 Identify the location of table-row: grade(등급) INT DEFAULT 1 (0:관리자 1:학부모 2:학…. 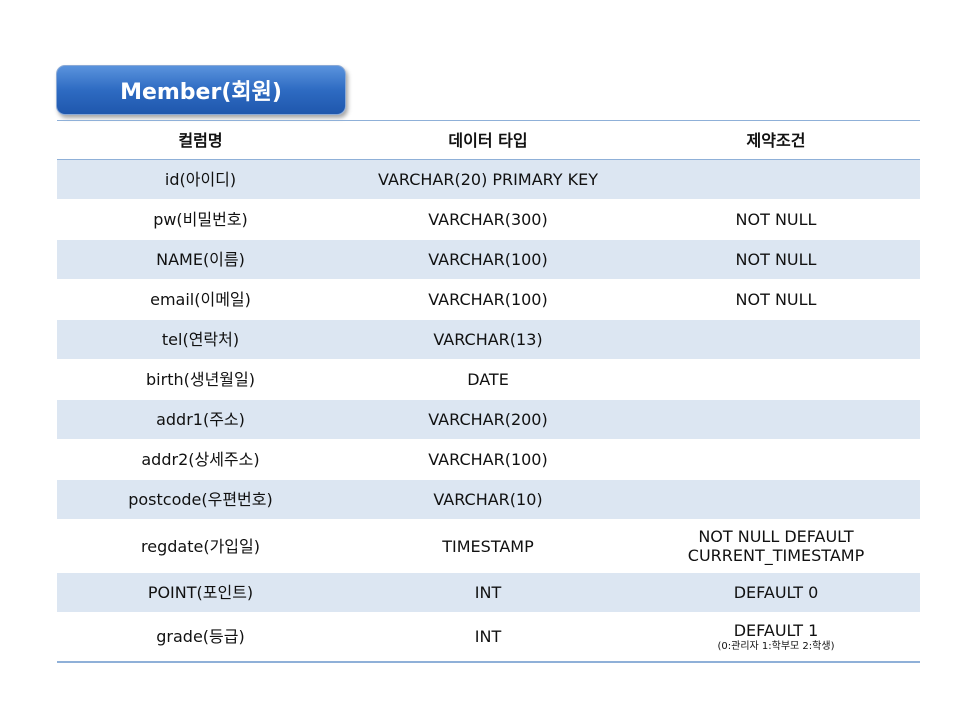
(488, 637).